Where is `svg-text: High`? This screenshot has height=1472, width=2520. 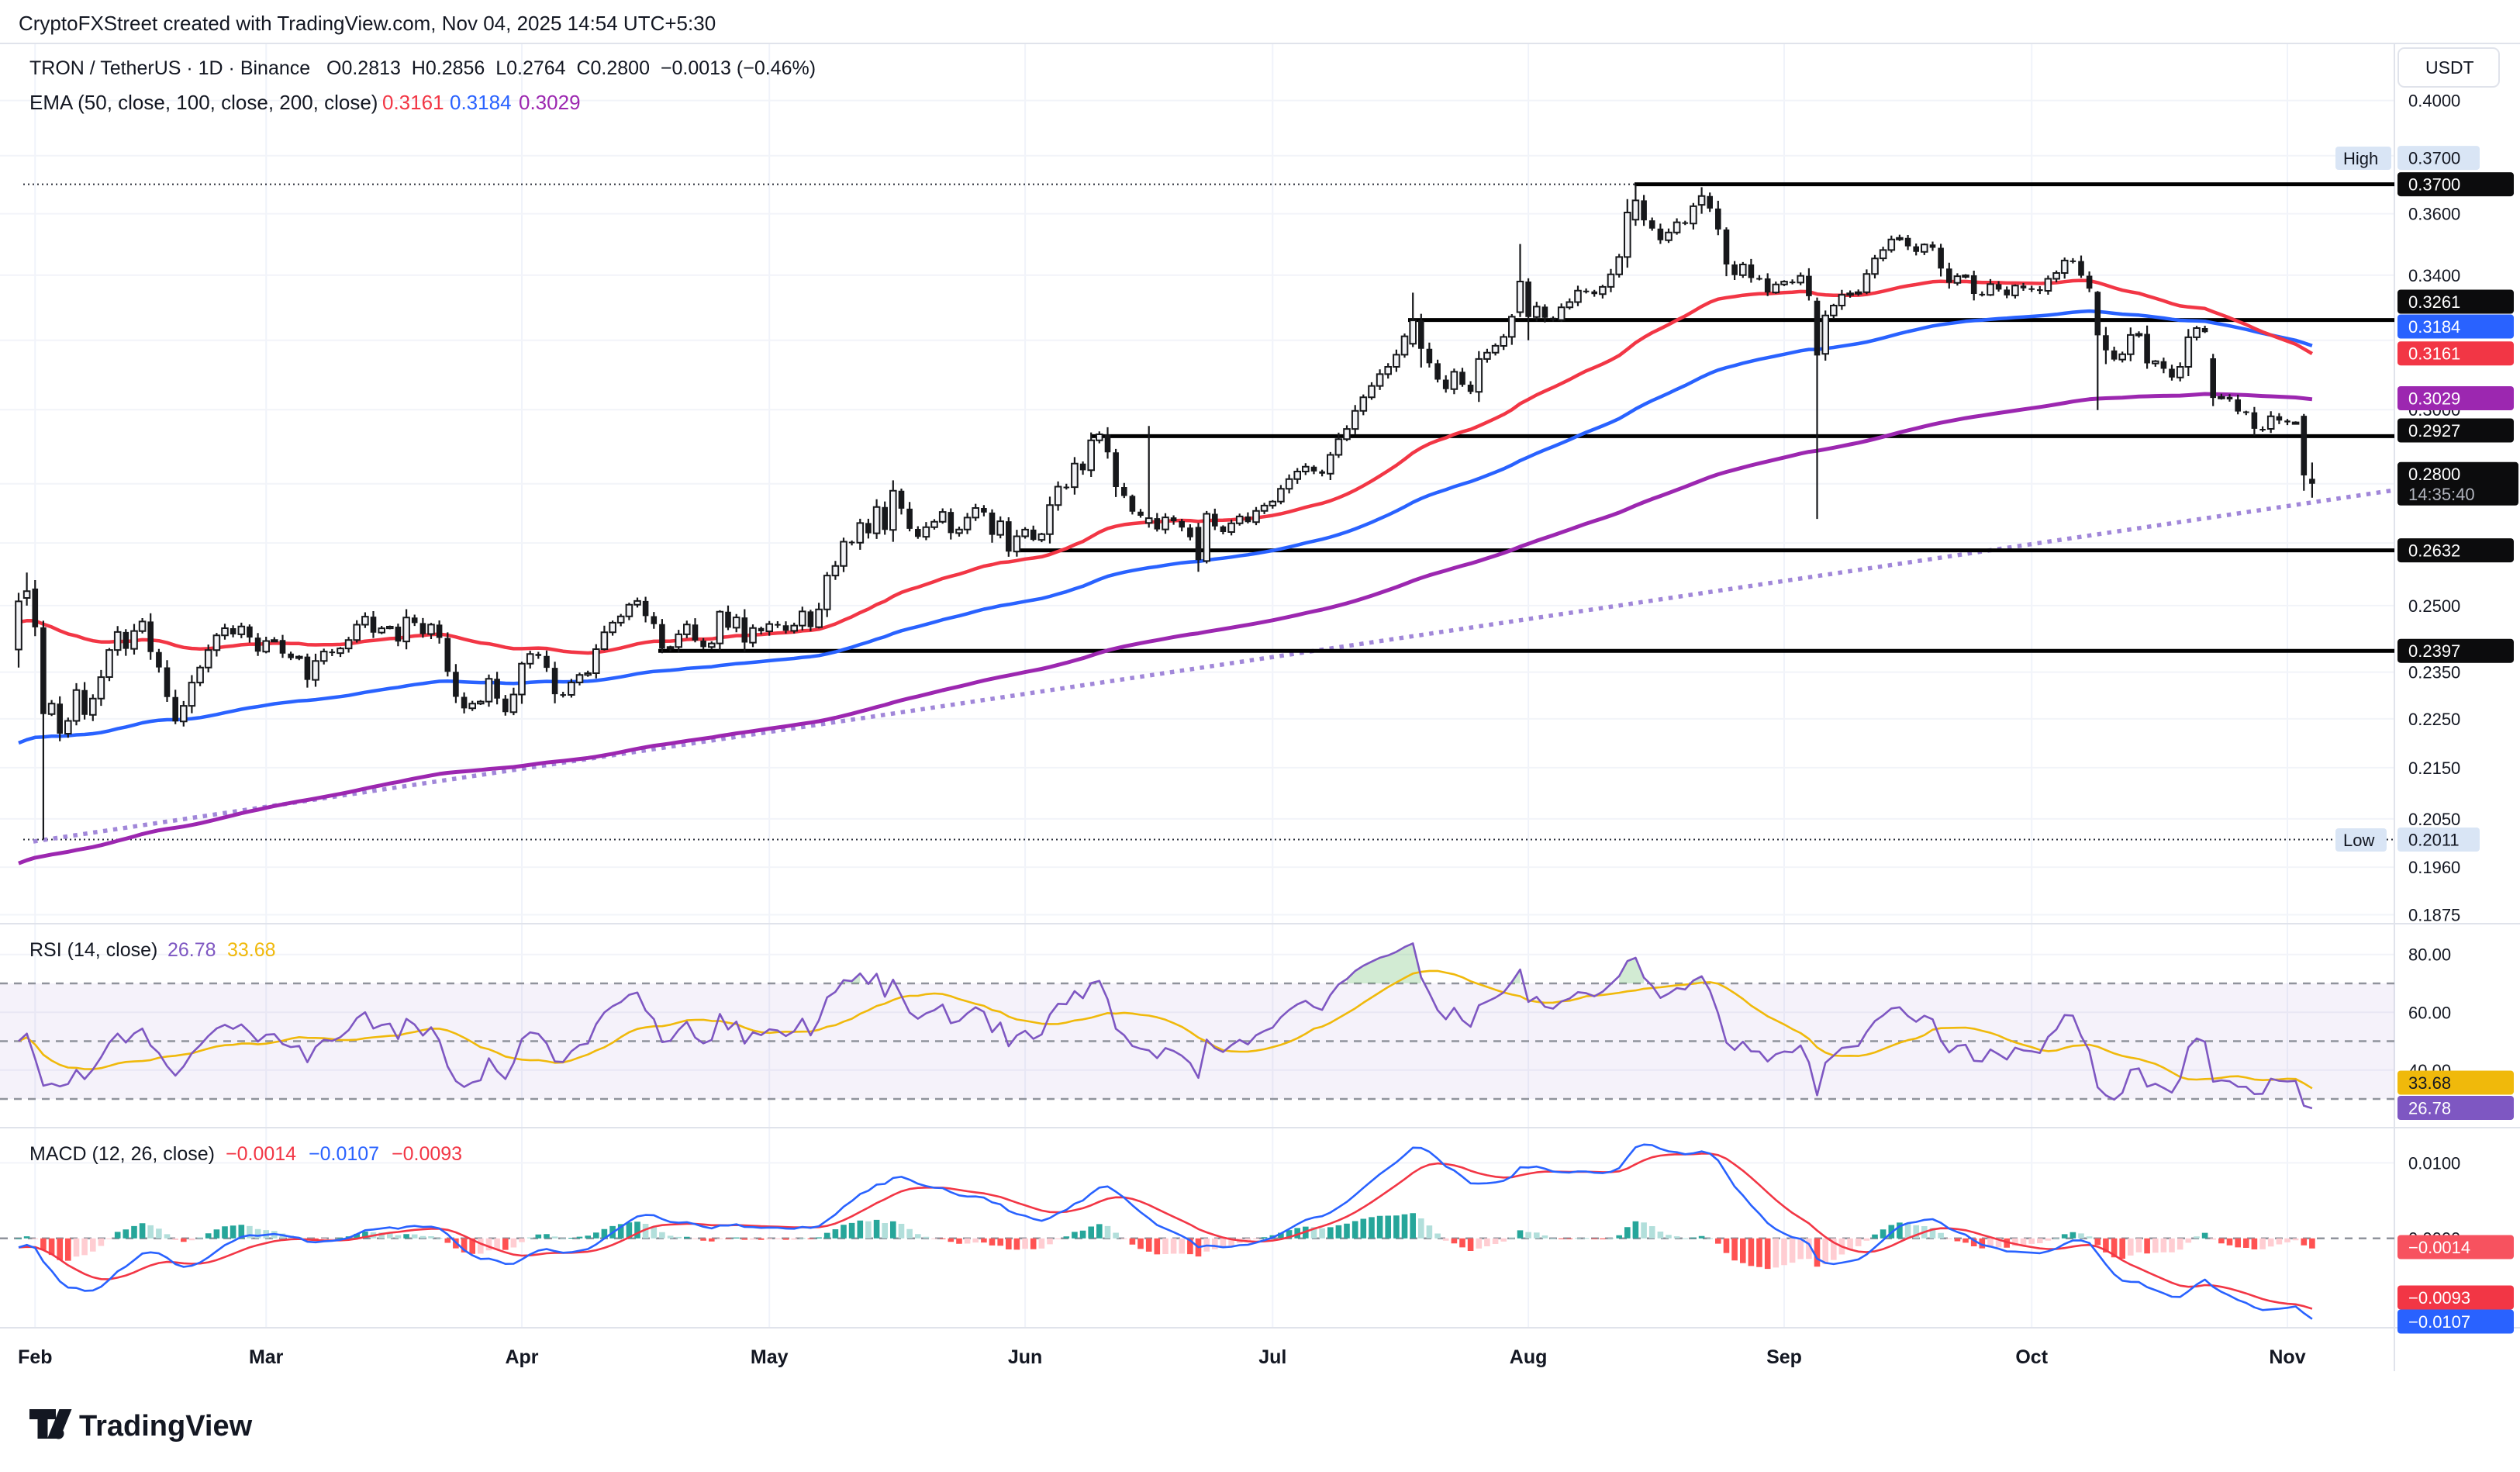
svg-text: High is located at coordinates (2360, 158).